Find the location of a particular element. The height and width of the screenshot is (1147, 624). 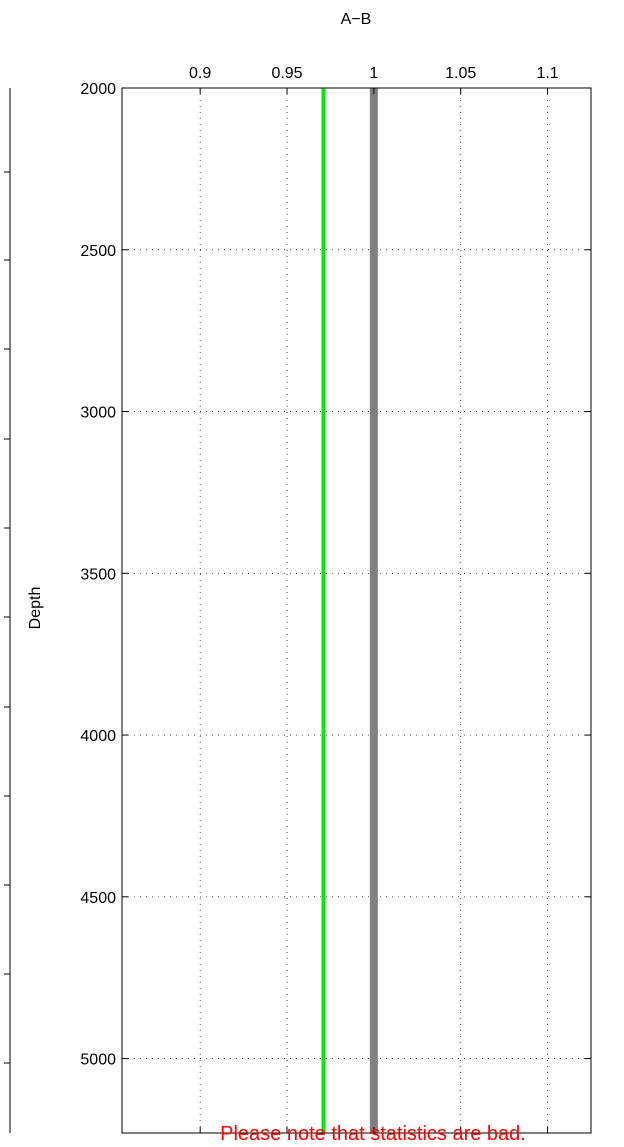

x-tick-label: 0.95 is located at coordinates (286, 73).